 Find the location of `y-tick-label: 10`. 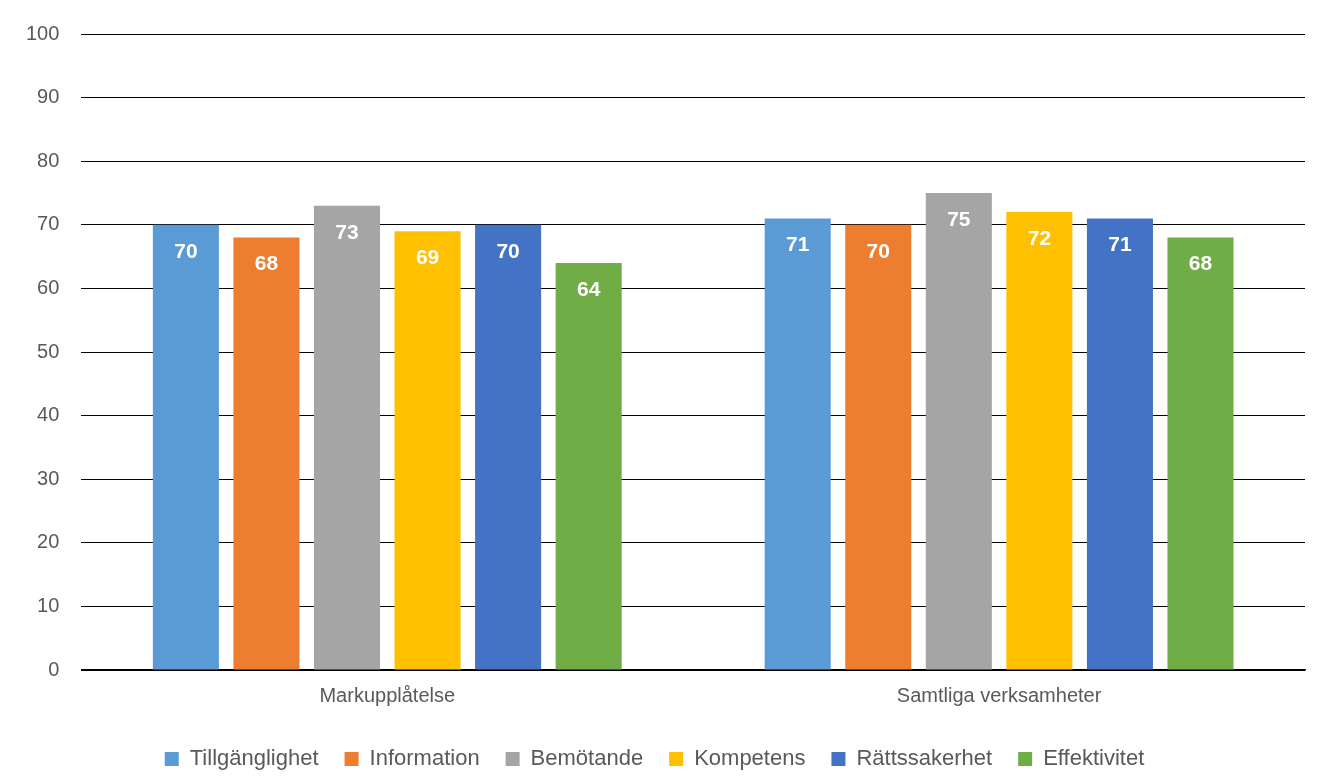

y-tick-label: 10 is located at coordinates (48, 604).